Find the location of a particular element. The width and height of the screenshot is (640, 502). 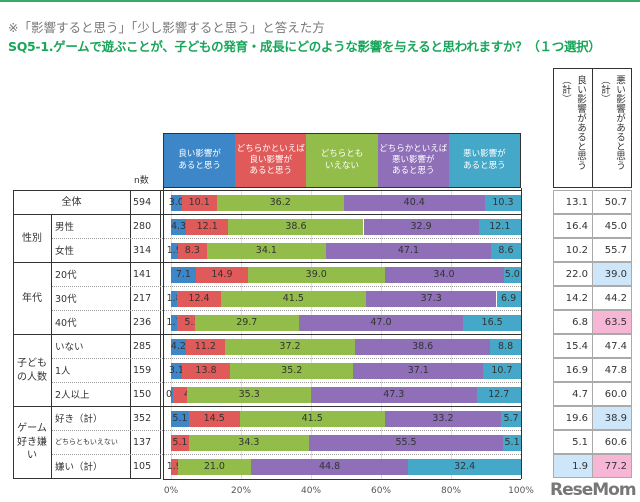

n-value: 352 is located at coordinates (142, 418).